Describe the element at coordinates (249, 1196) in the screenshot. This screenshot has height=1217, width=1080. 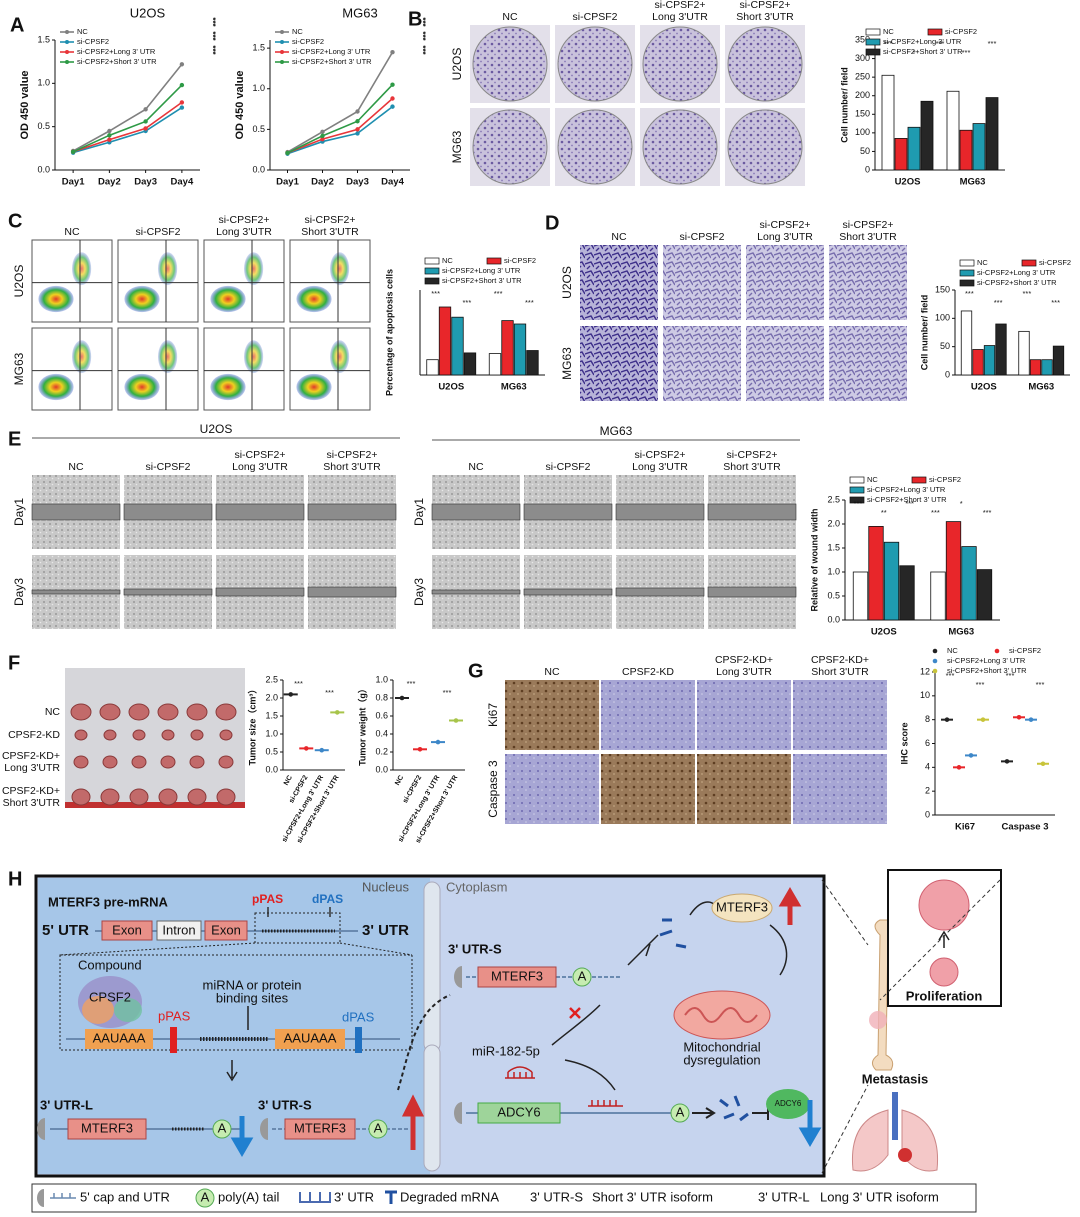
I see `diagram-label: poly(A) tail` at that location.